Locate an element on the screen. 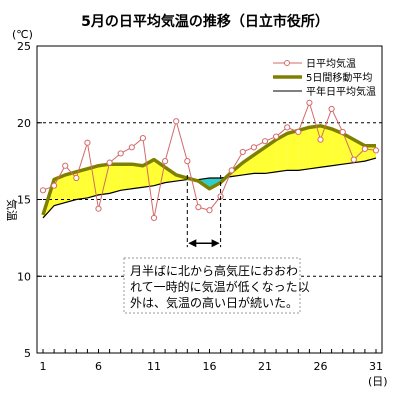 The width and height of the screenshot is (400, 400). y-tick-label: 5 is located at coordinates (27, 353).